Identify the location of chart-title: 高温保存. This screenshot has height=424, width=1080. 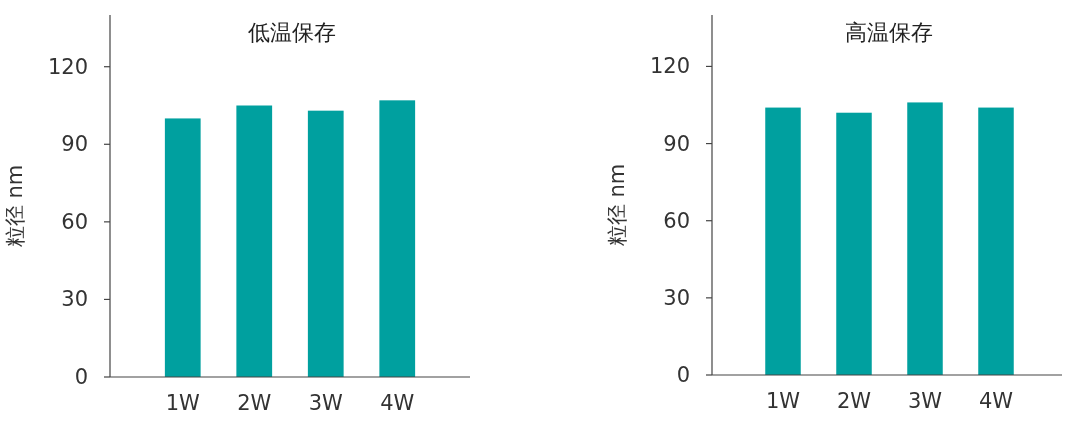
(889, 32).